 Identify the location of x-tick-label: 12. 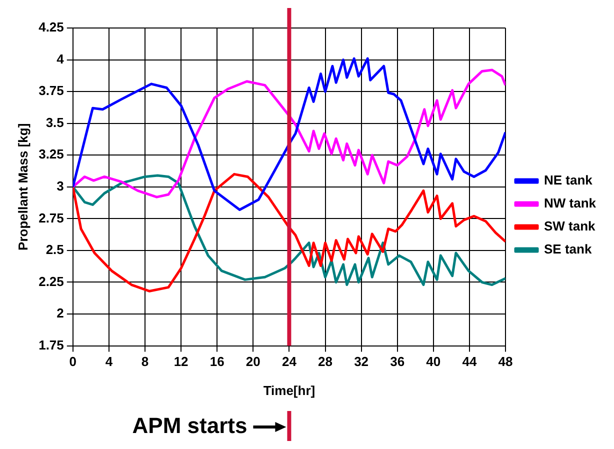
(181, 362).